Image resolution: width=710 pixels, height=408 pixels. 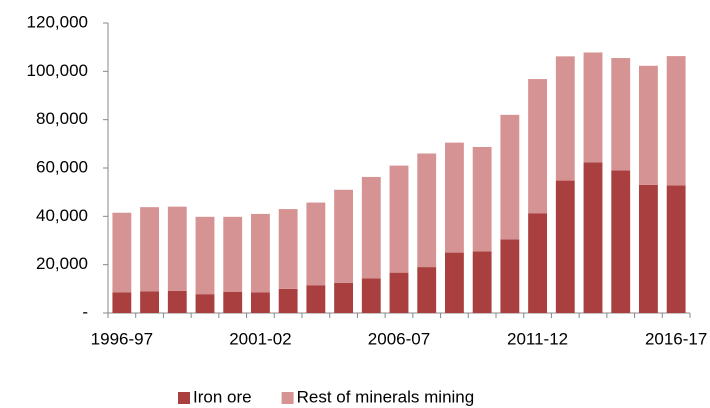 What do you see at coordinates (122, 338) in the screenshot?
I see `x-tick-label: 1996-97` at bounding box center [122, 338].